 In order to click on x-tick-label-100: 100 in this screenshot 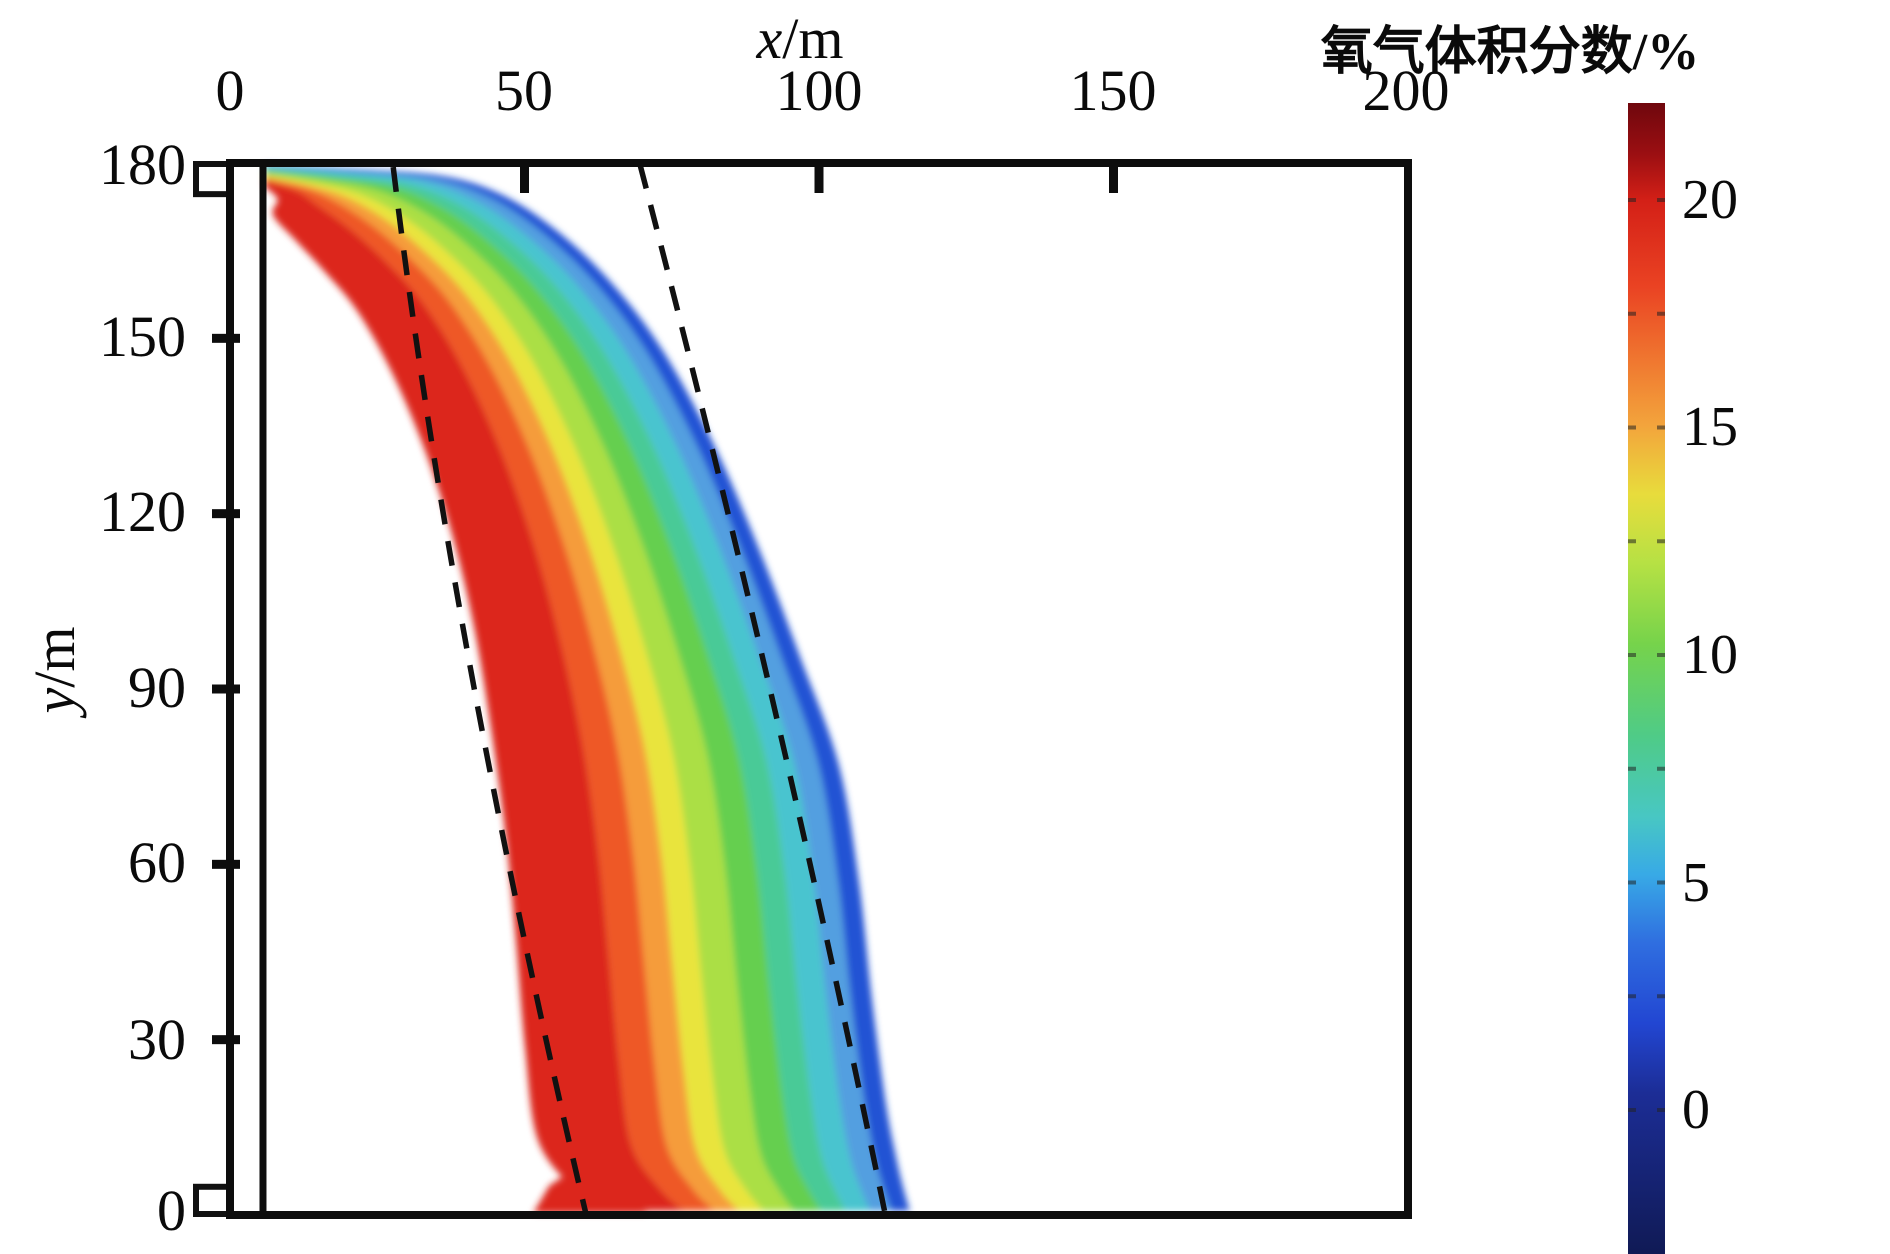, I will do `click(819, 90)`.